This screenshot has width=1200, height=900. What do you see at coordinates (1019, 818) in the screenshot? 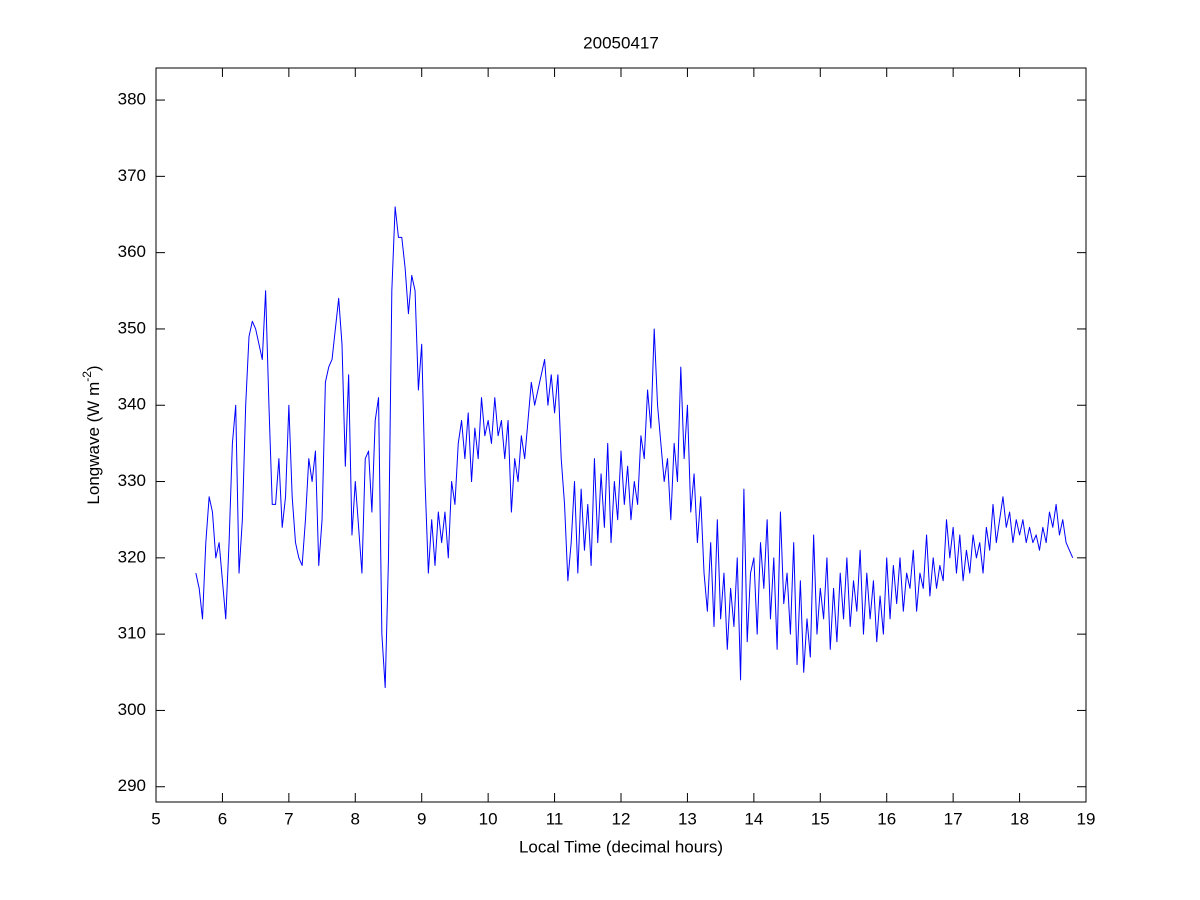
I see `x-tick-label: 18` at bounding box center [1019, 818].